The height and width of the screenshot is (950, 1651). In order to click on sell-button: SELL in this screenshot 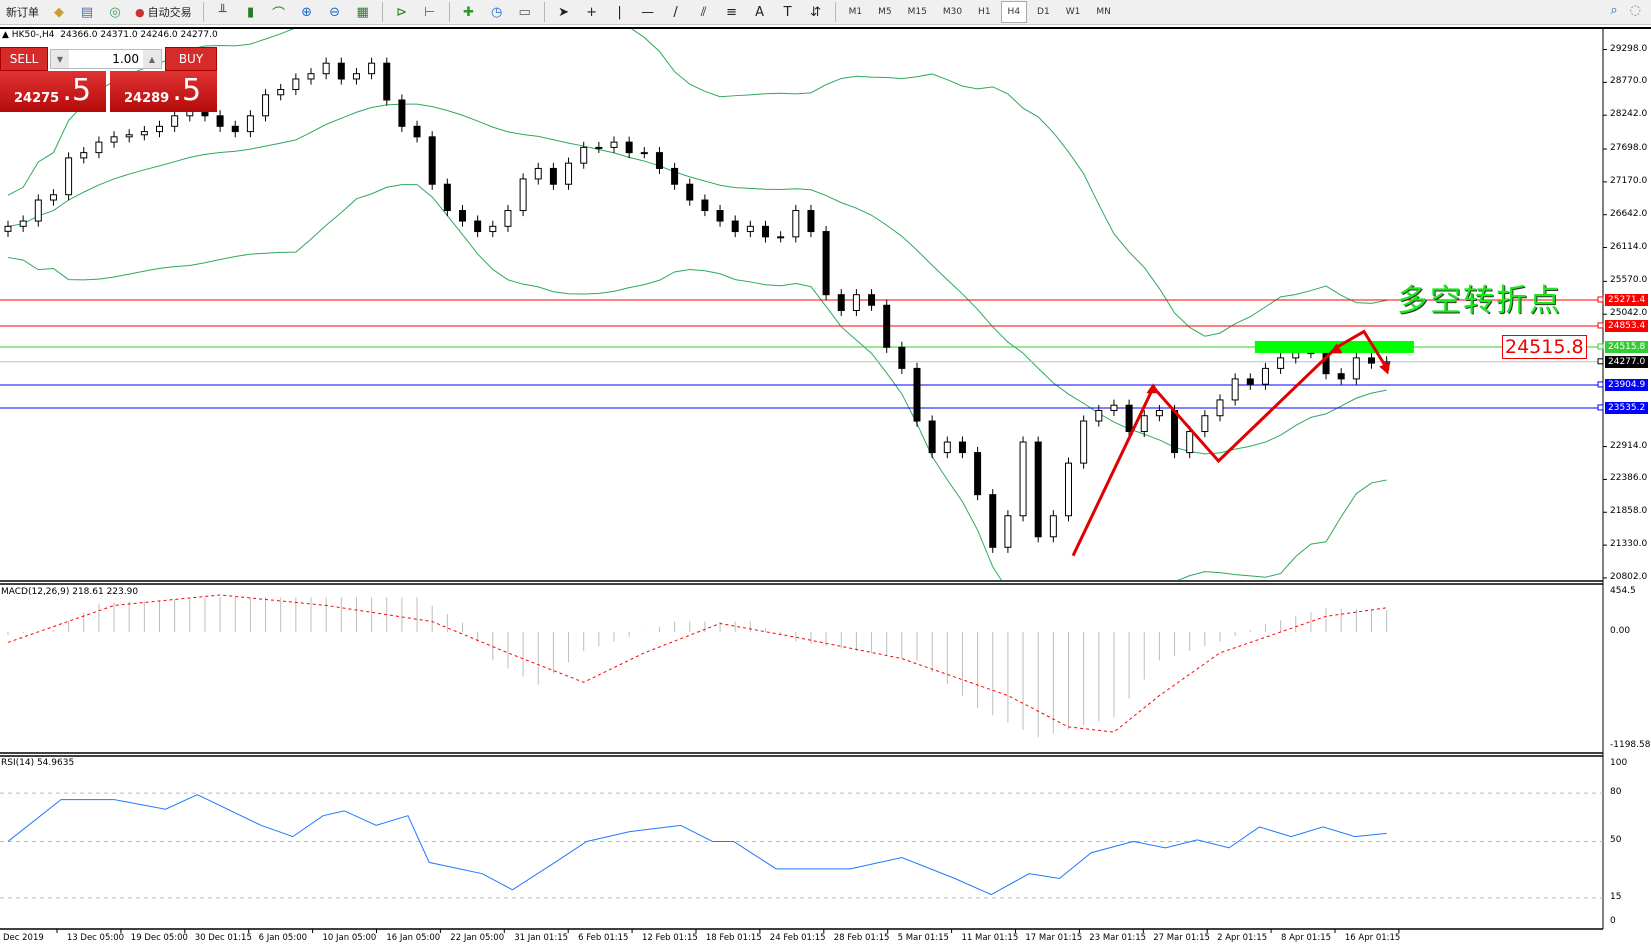, I will do `click(24, 59)`.